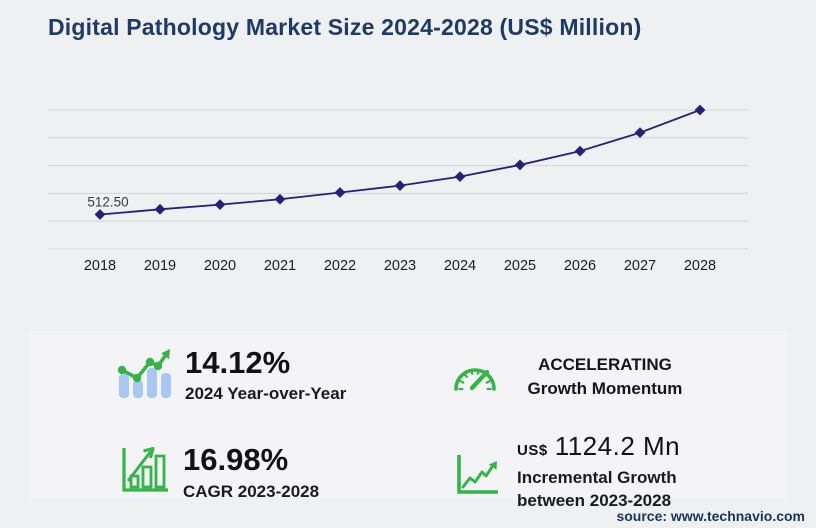 The width and height of the screenshot is (816, 528). What do you see at coordinates (520, 165) in the screenshot?
I see `data-point-2025` at bounding box center [520, 165].